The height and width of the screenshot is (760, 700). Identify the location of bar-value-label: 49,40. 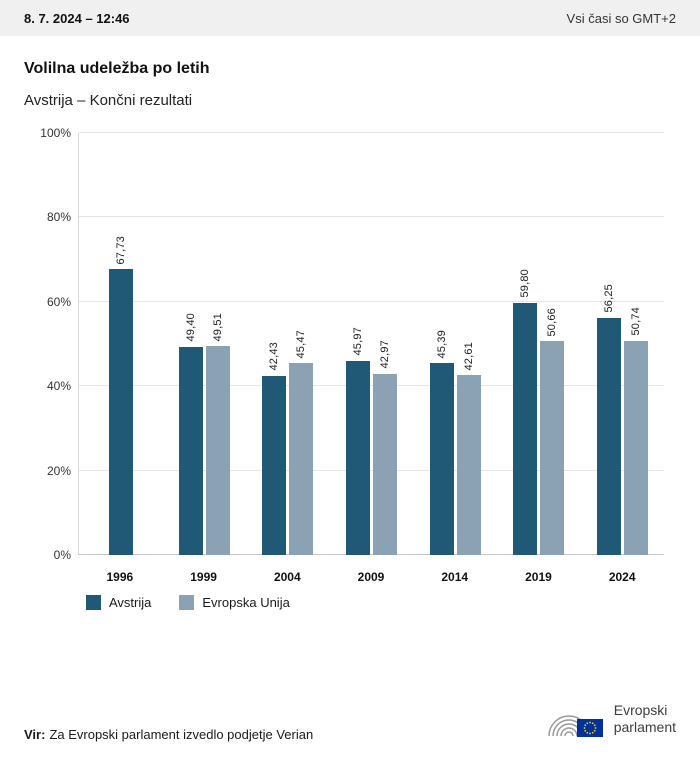
(190, 327).